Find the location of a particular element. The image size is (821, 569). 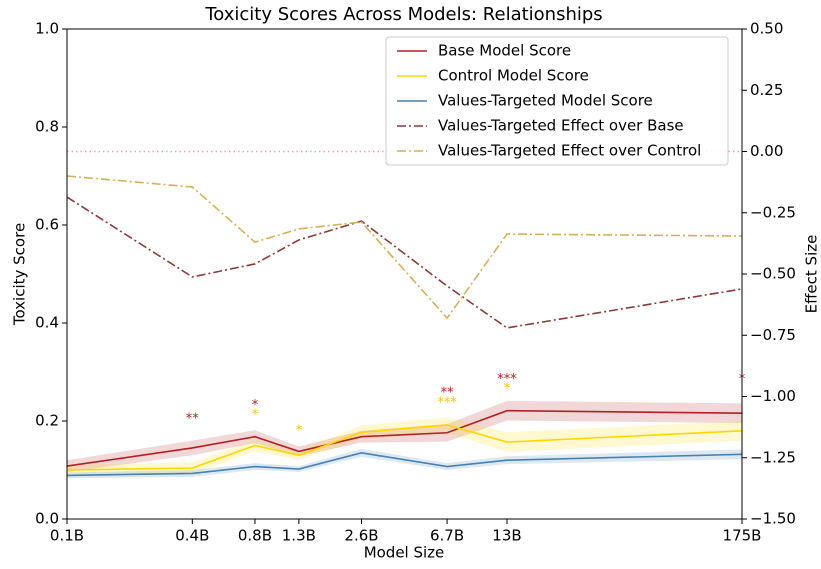

y-tick-label: 0.4 is located at coordinates (47, 323).